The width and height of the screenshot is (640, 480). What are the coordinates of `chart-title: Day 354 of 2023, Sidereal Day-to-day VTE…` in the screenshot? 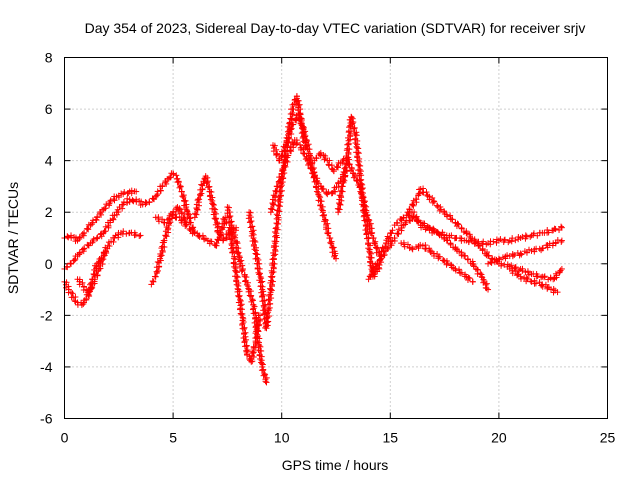 It's located at (335, 28).